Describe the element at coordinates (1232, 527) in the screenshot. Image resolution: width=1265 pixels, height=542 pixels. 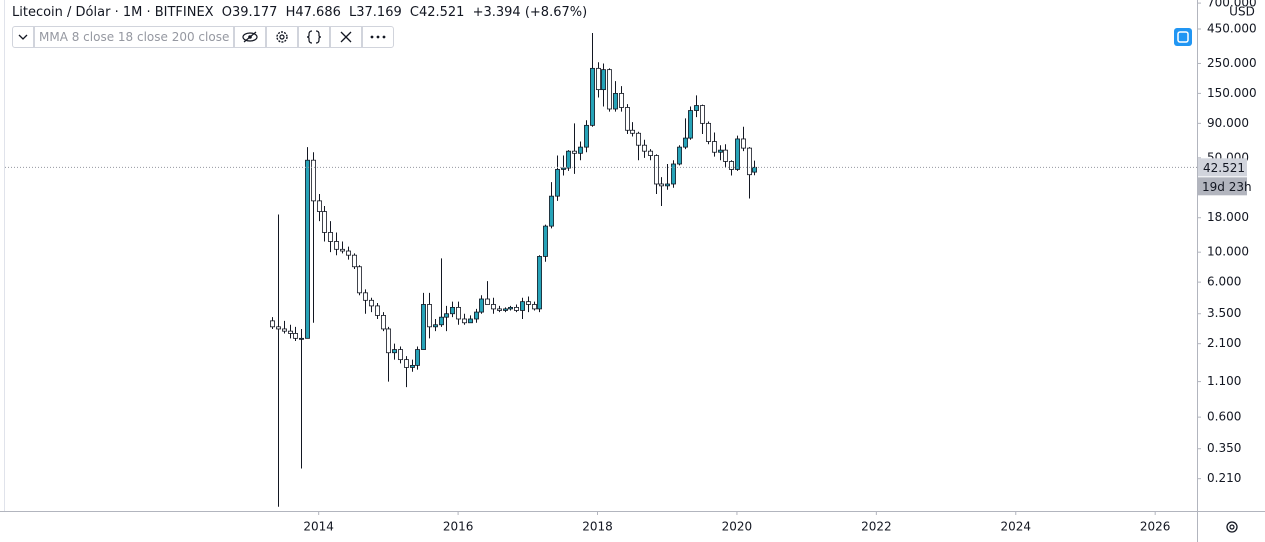
I see `settings-icon` at that location.